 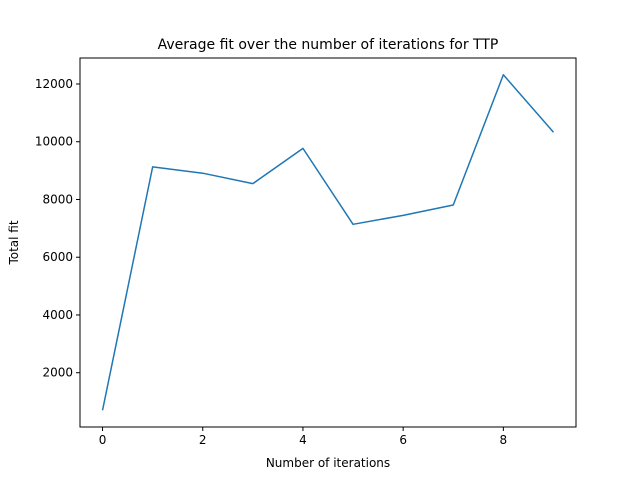 I want to click on y-tick-label: 2000, so click(x=57, y=373).